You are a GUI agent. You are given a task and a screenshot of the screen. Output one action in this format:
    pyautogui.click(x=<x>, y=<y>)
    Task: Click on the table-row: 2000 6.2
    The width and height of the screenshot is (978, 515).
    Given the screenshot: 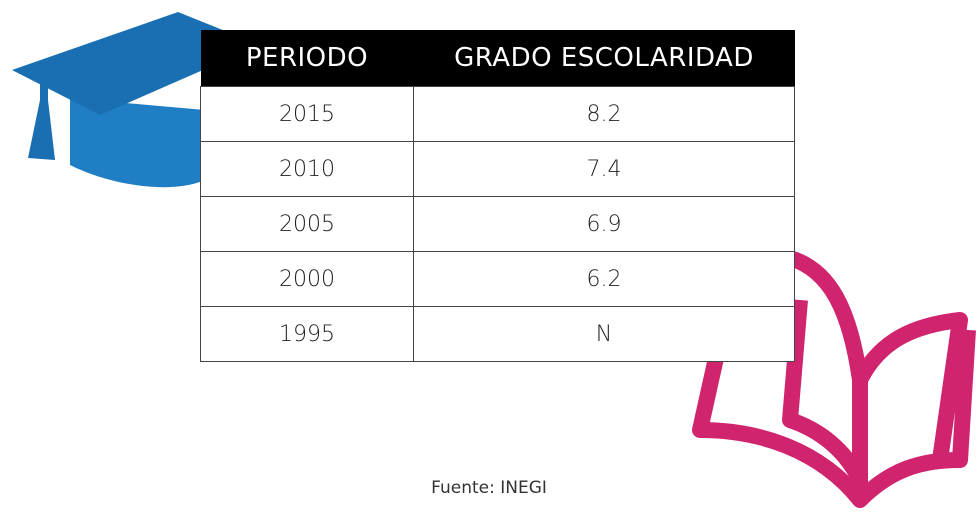 What is the action you would take?
    pyautogui.click(x=497, y=279)
    